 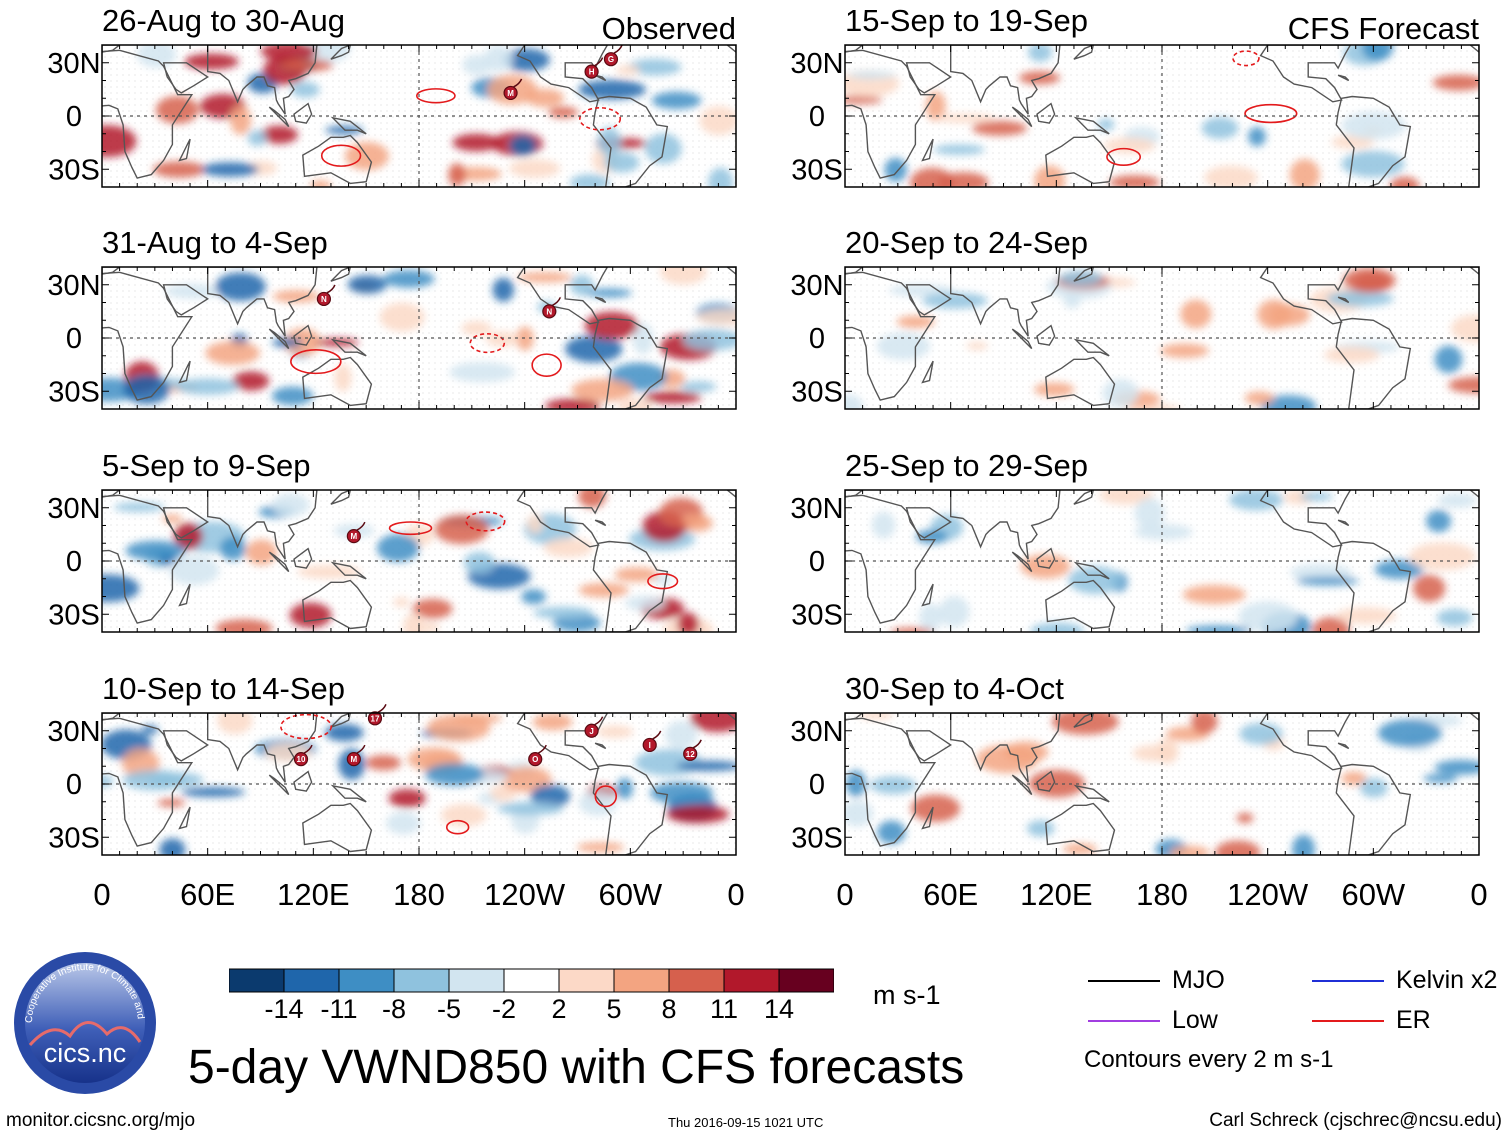 What do you see at coordinates (613, 55) in the screenshot?
I see `storm-marker: G` at bounding box center [613, 55].